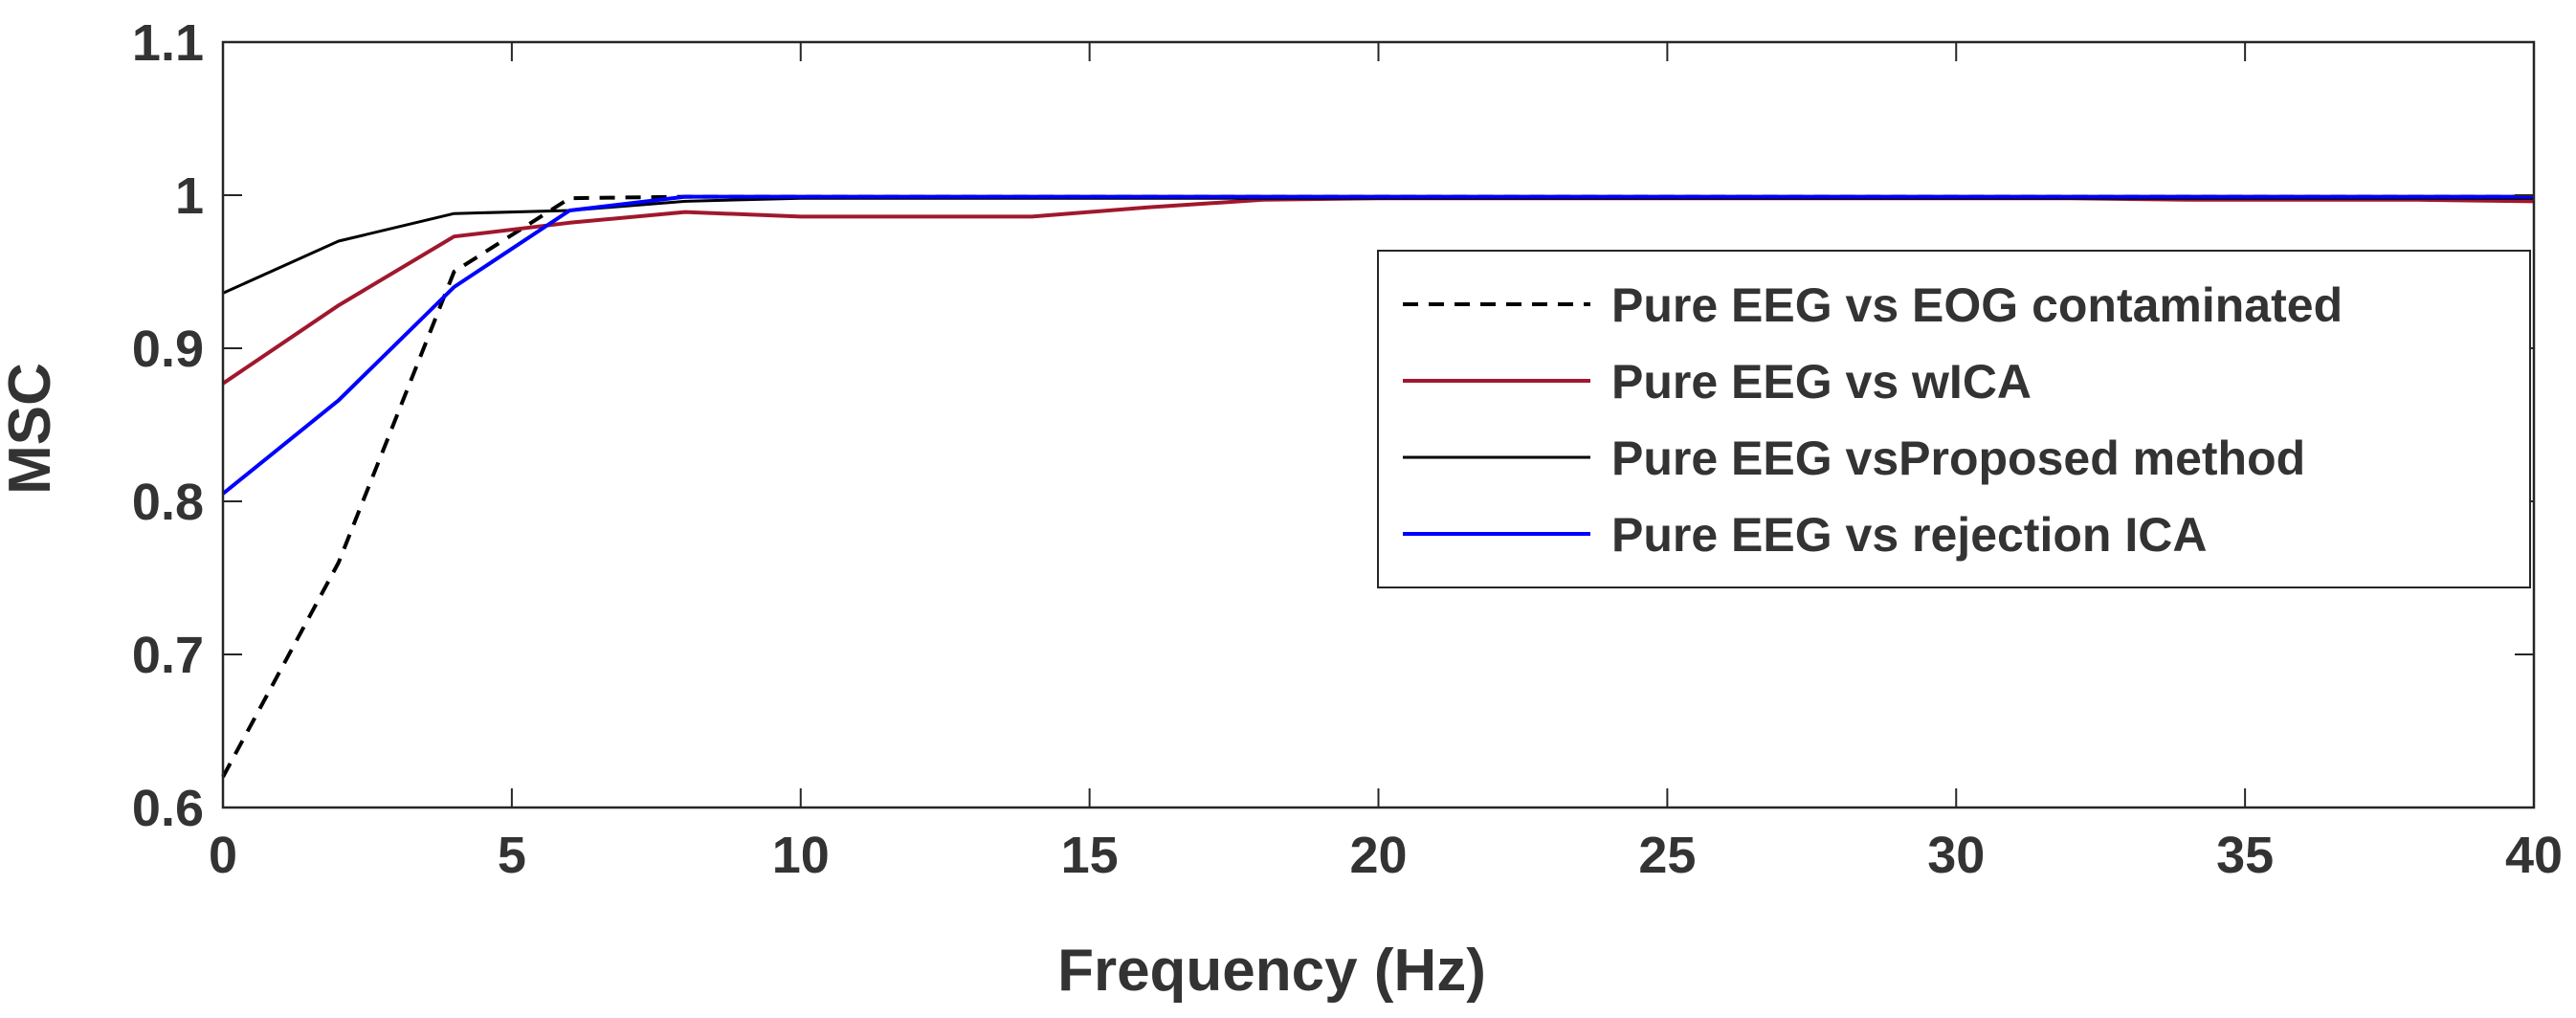 The image size is (2576, 1018). What do you see at coordinates (1909, 535) in the screenshot?
I see `legend-label-rejection: Pure EEG vs rejection ICA` at bounding box center [1909, 535].